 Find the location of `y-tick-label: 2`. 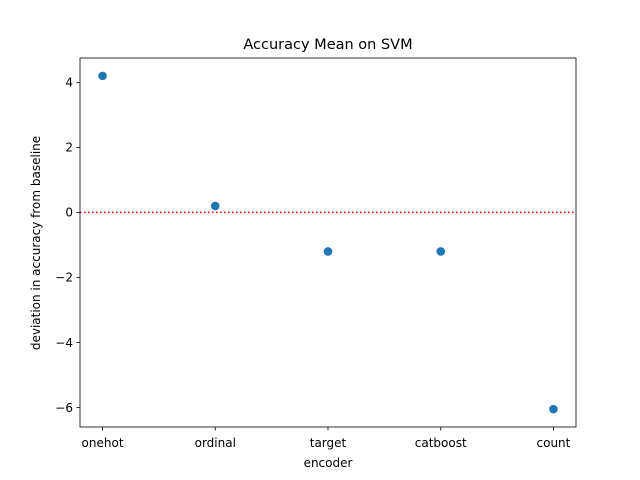

y-tick-label: 2 is located at coordinates (69, 148).